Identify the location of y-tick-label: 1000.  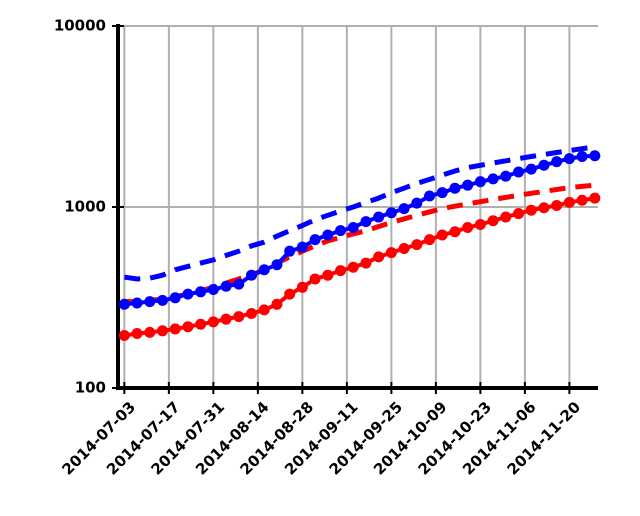
(85, 207).